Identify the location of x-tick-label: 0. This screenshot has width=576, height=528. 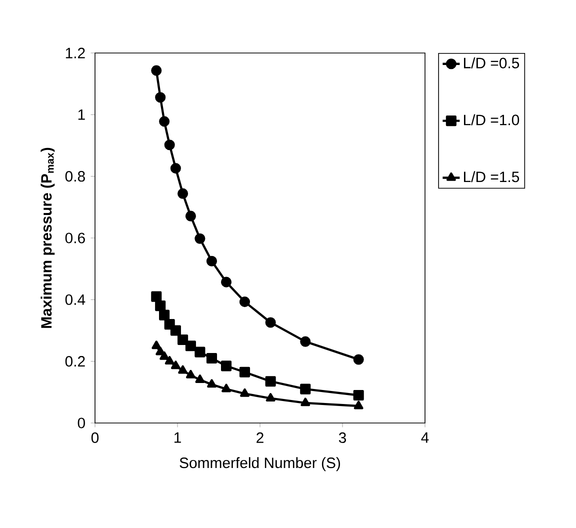
(95, 437).